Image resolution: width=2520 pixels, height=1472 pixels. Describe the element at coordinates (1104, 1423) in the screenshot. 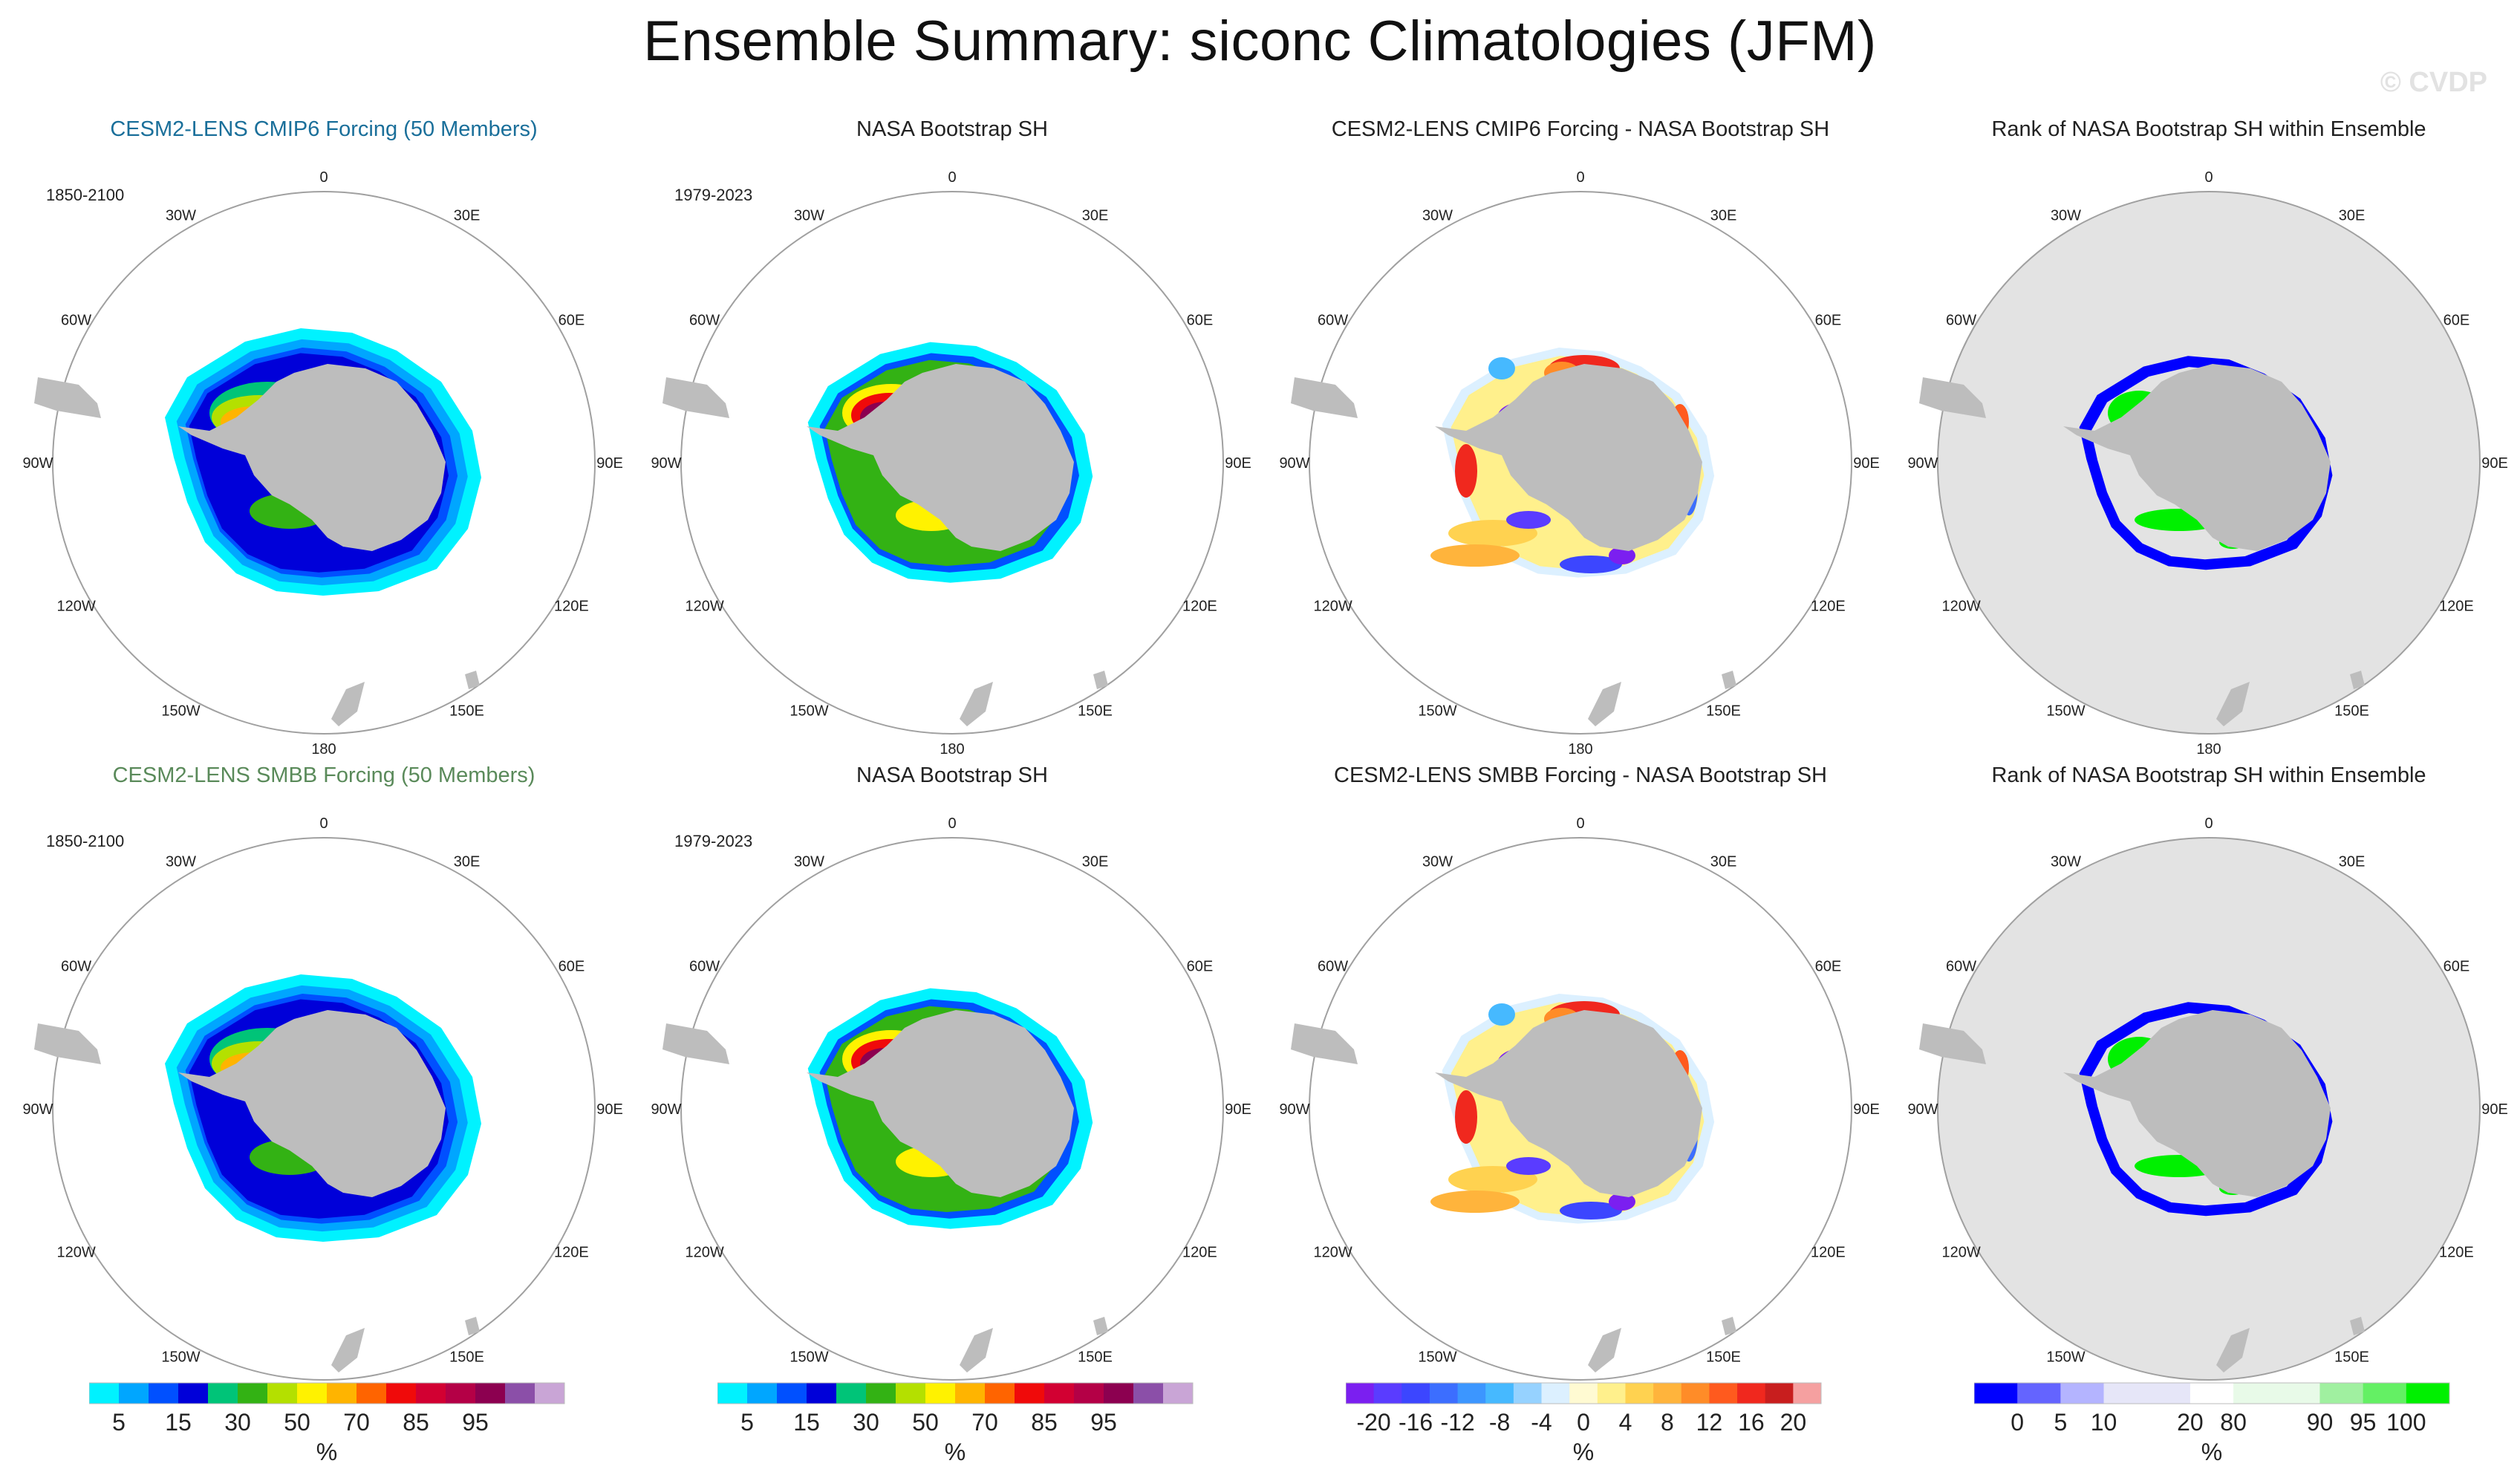

I see `colorbar-tick-label: 95` at that location.